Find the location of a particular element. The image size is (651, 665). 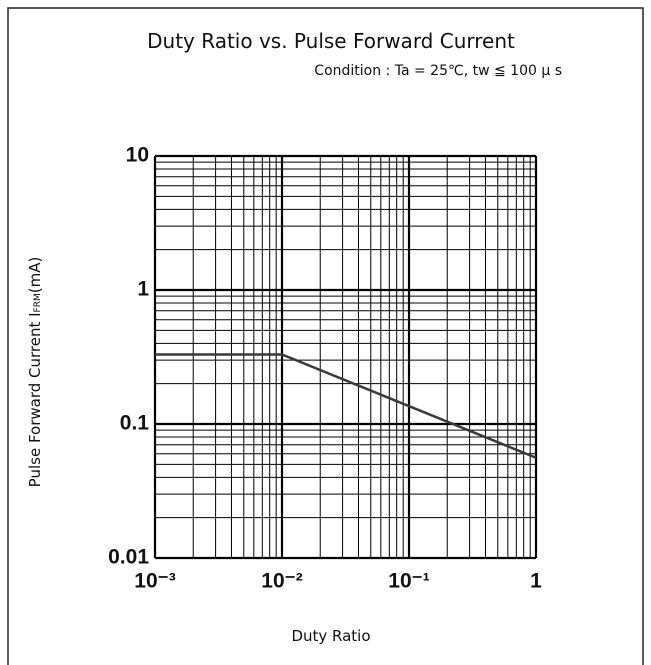

y-label-text: Pulse Forward Current I is located at coordinates (35, 399).